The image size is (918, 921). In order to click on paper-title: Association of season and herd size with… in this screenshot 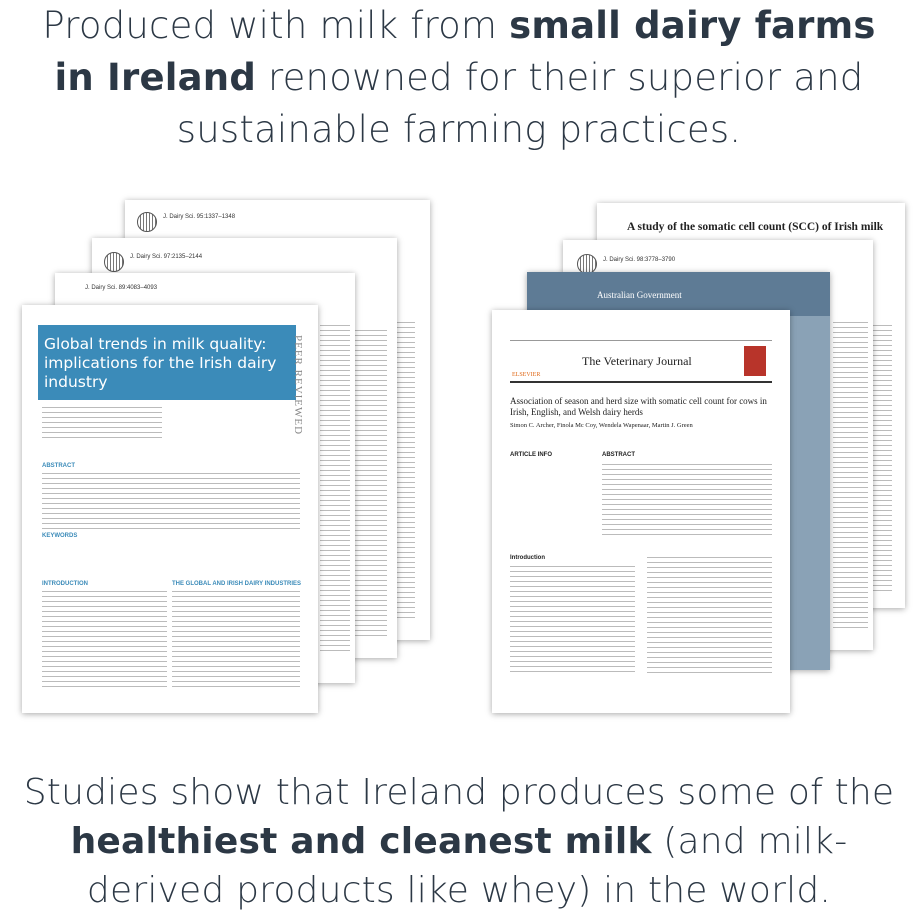, I will do `click(638, 406)`.